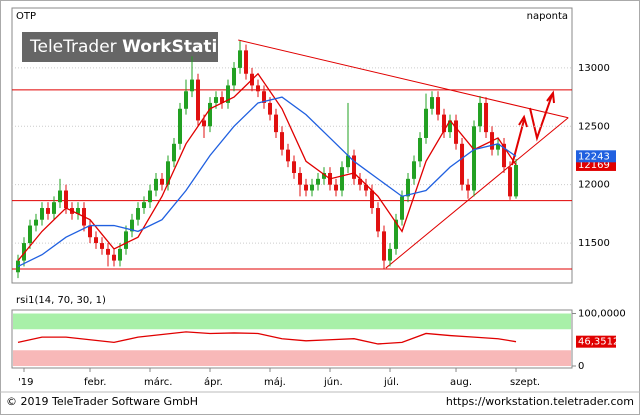  What do you see at coordinates (267, 338) in the screenshot?
I see `indicator-line` at bounding box center [267, 338].